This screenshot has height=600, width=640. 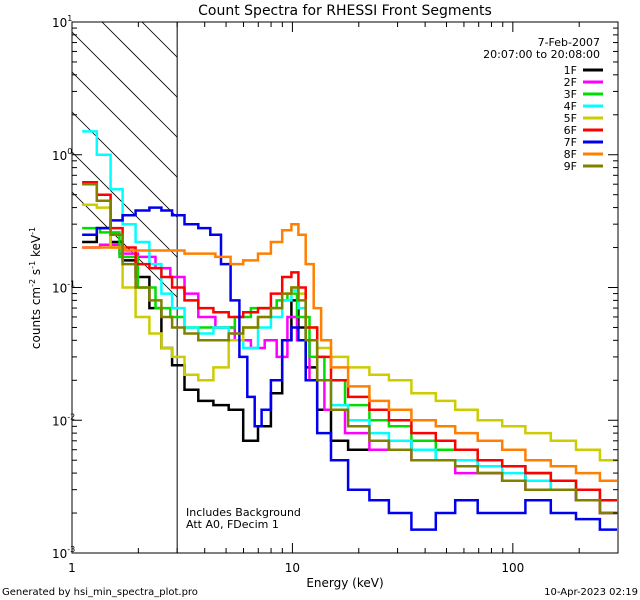 What do you see at coordinates (36, 274) in the screenshot?
I see `y-label-mid: s` at bounding box center [36, 274].